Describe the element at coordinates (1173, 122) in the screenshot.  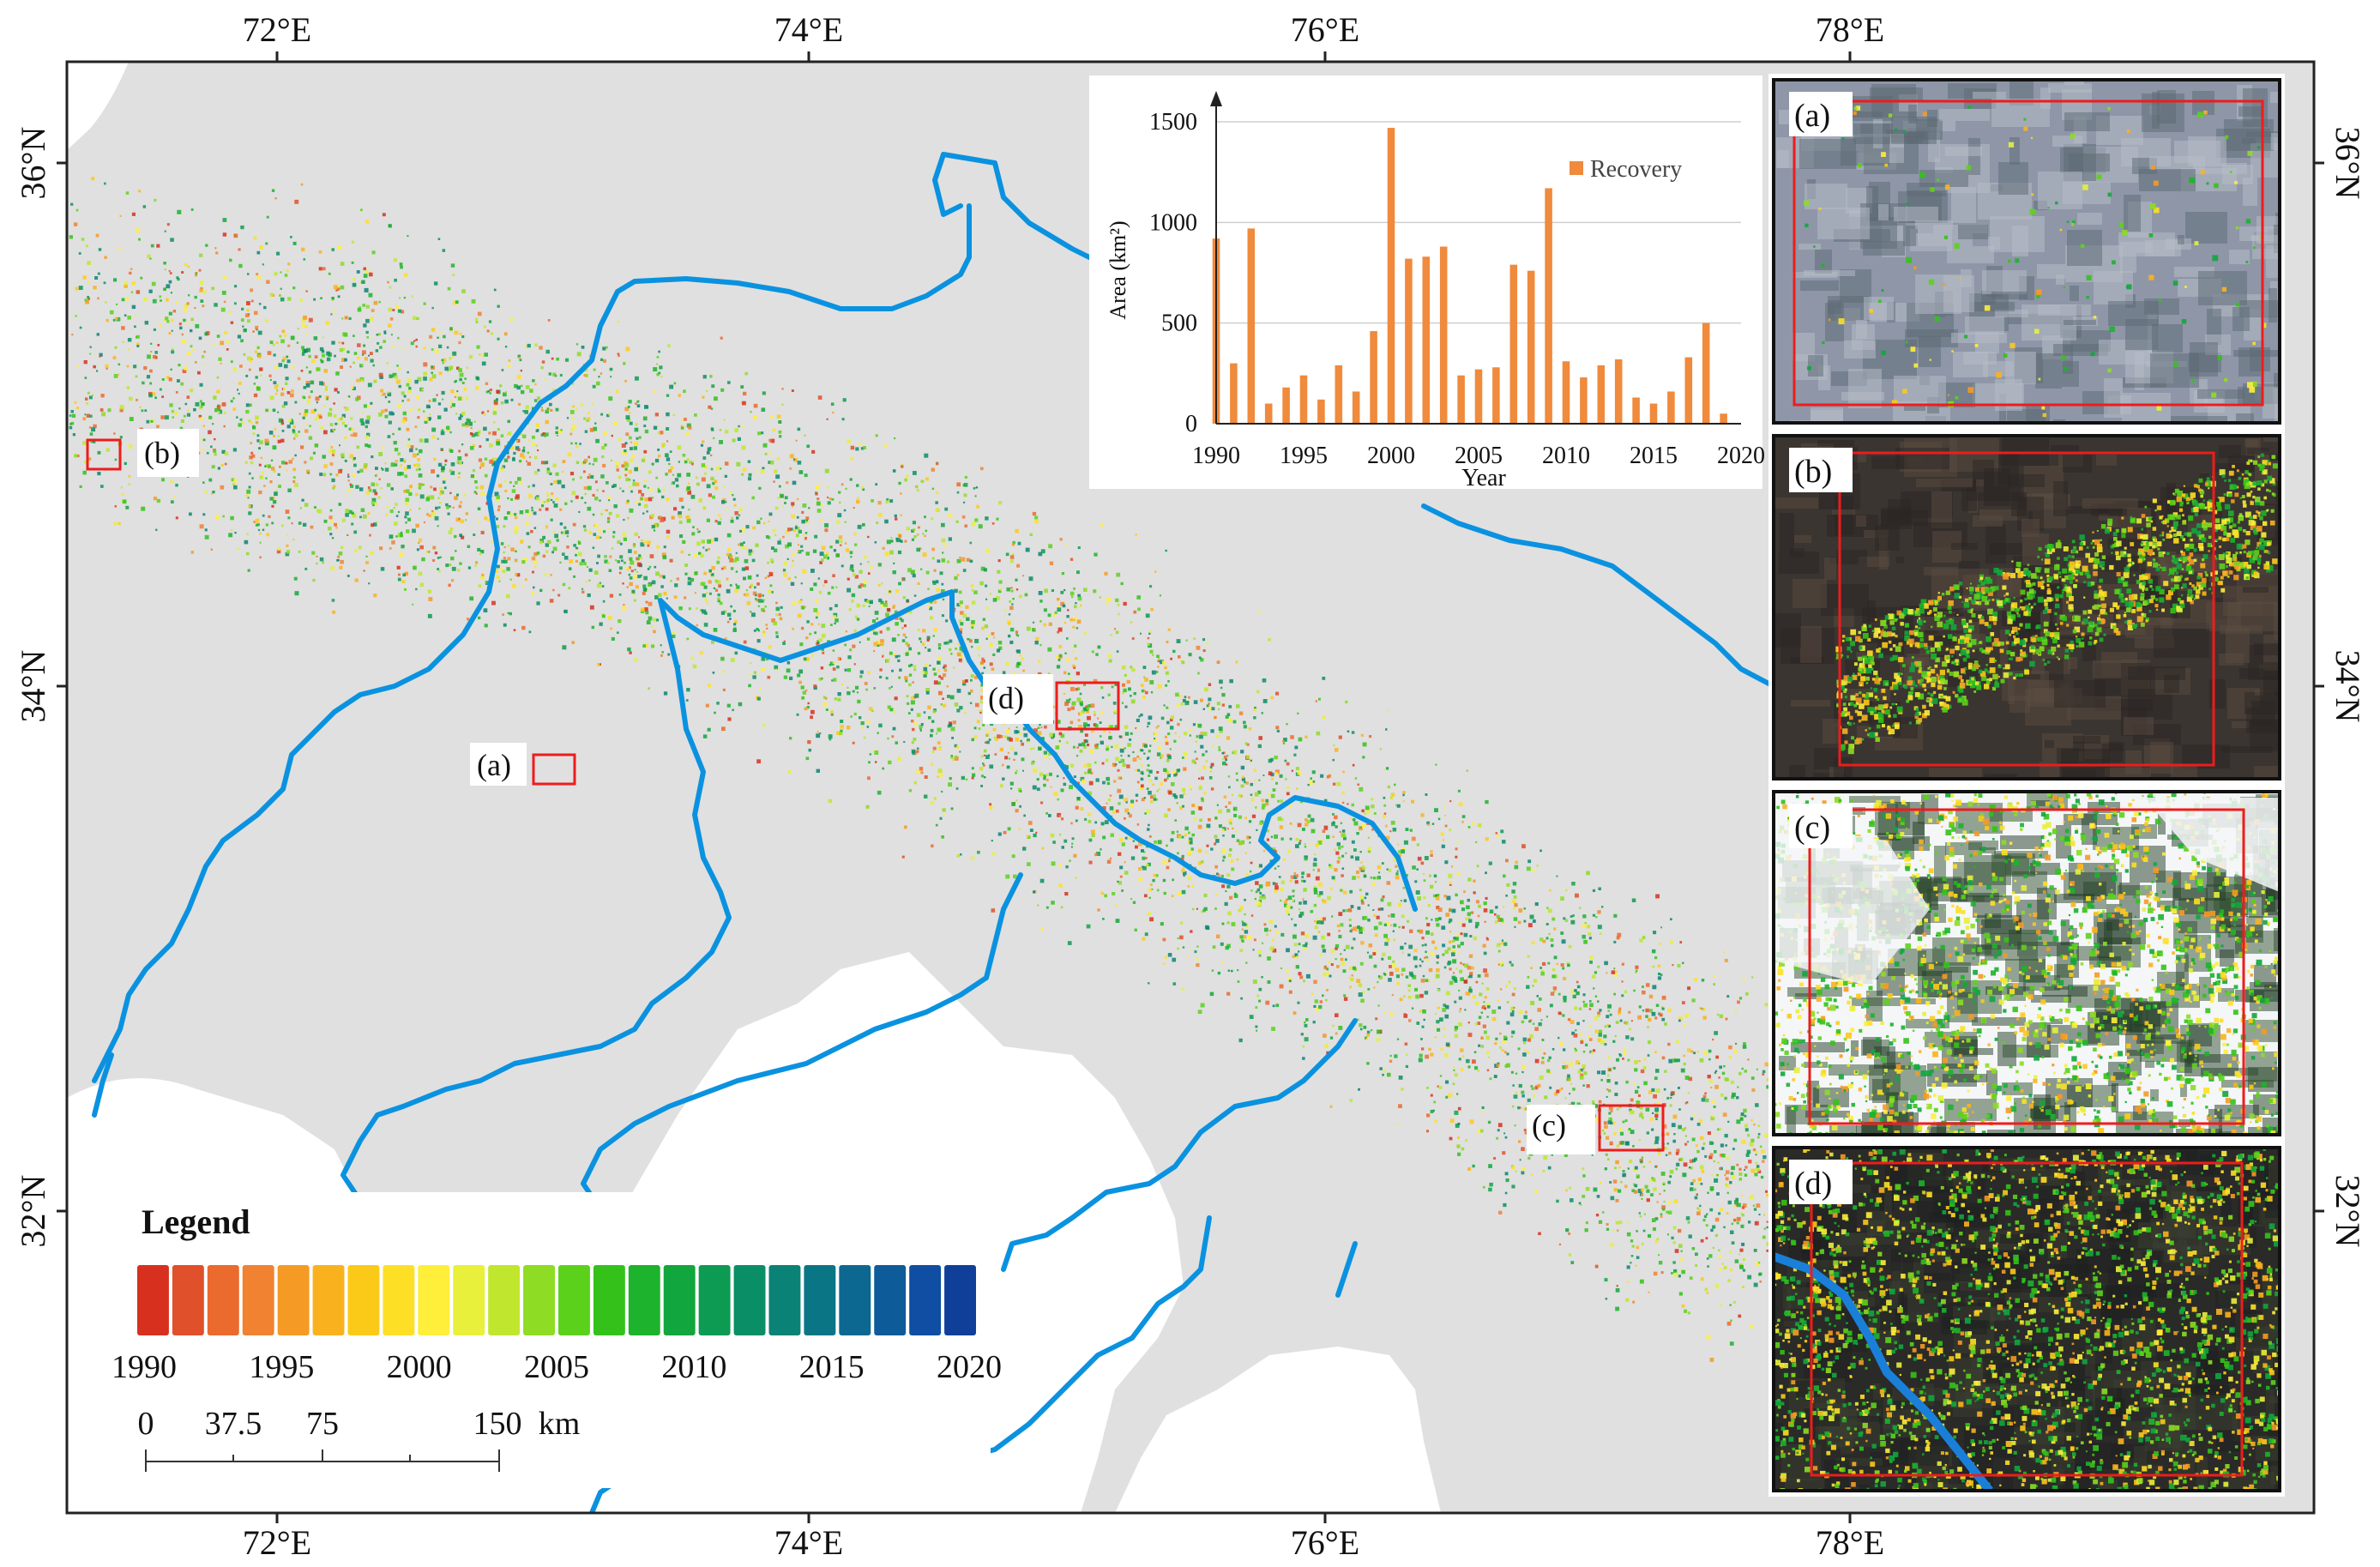
I see `chart-y-tick-label: 1500` at that location.